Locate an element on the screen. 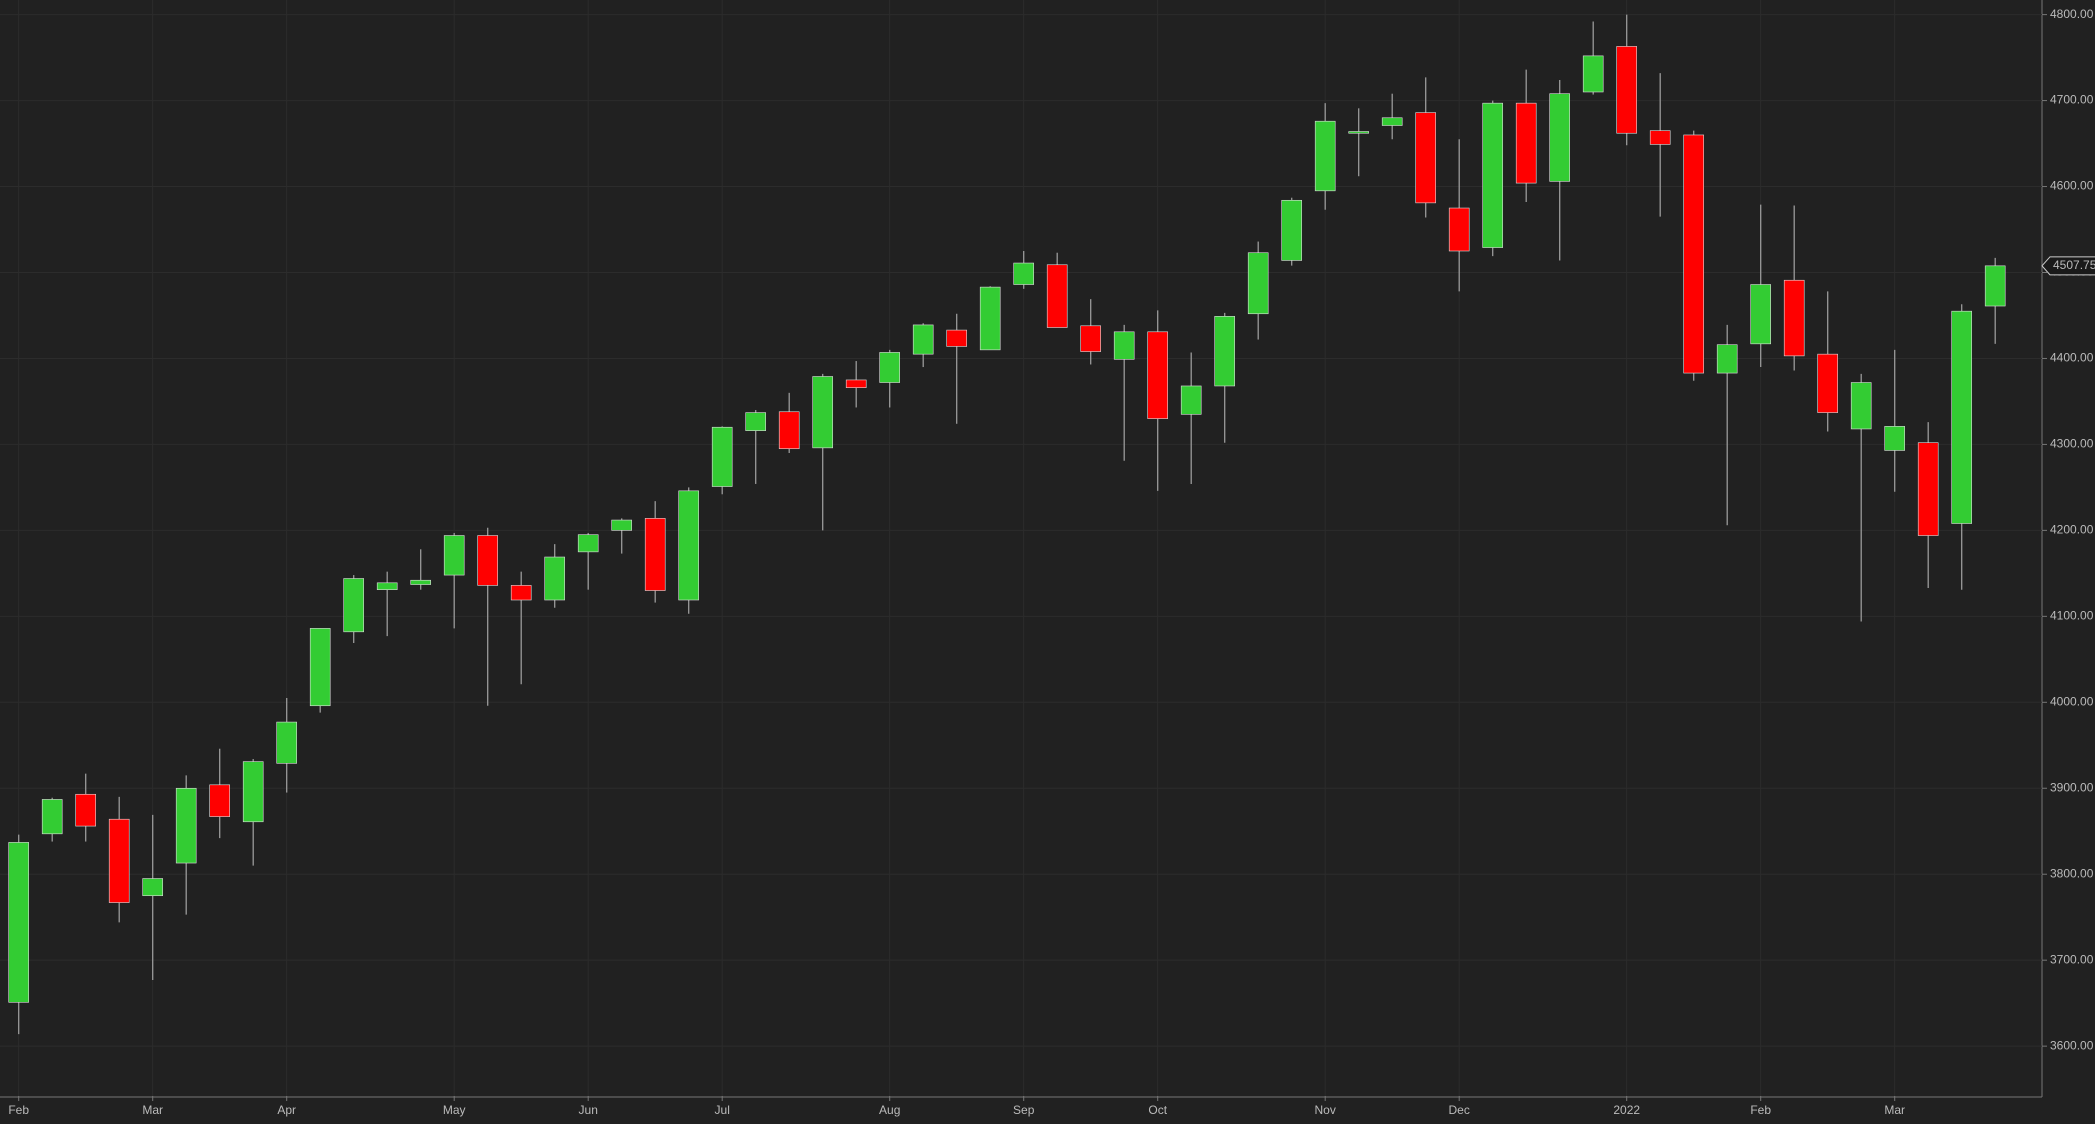 This screenshot has height=1124, width=2095. x-tick-label: 2022 is located at coordinates (1626, 1110).